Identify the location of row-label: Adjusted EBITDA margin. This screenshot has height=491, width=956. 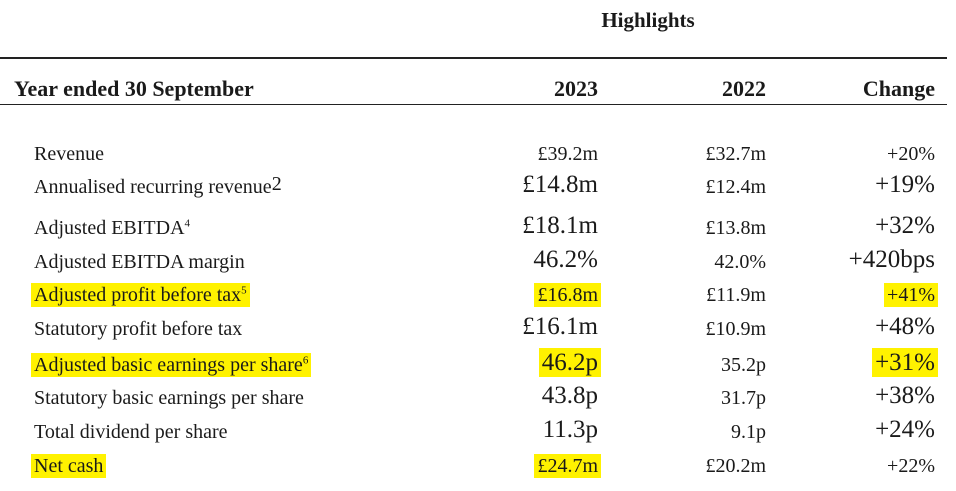
(139, 262).